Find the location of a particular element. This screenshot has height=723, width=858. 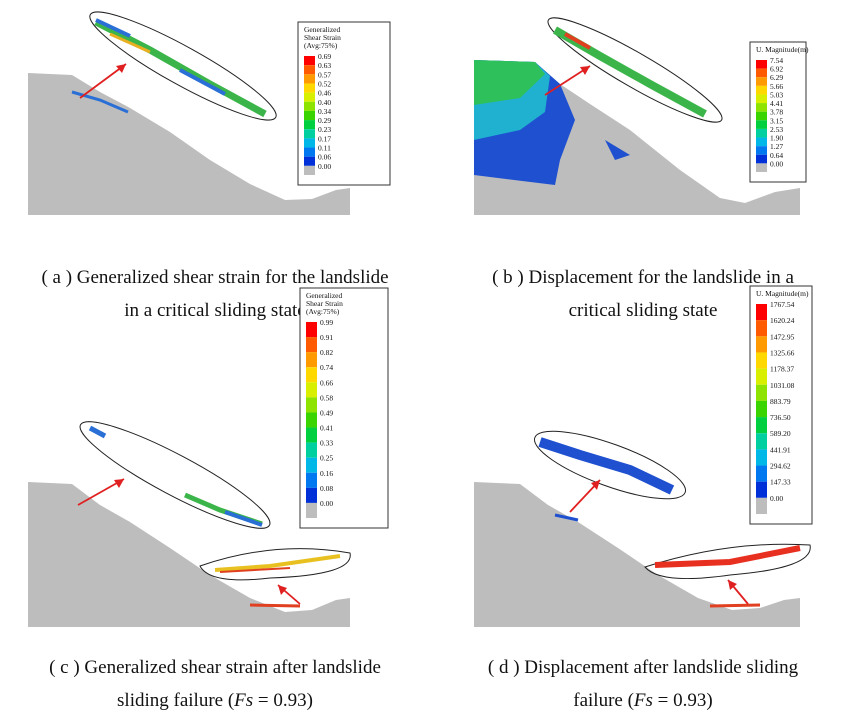

legend-label: 0.66 is located at coordinates (326, 382).